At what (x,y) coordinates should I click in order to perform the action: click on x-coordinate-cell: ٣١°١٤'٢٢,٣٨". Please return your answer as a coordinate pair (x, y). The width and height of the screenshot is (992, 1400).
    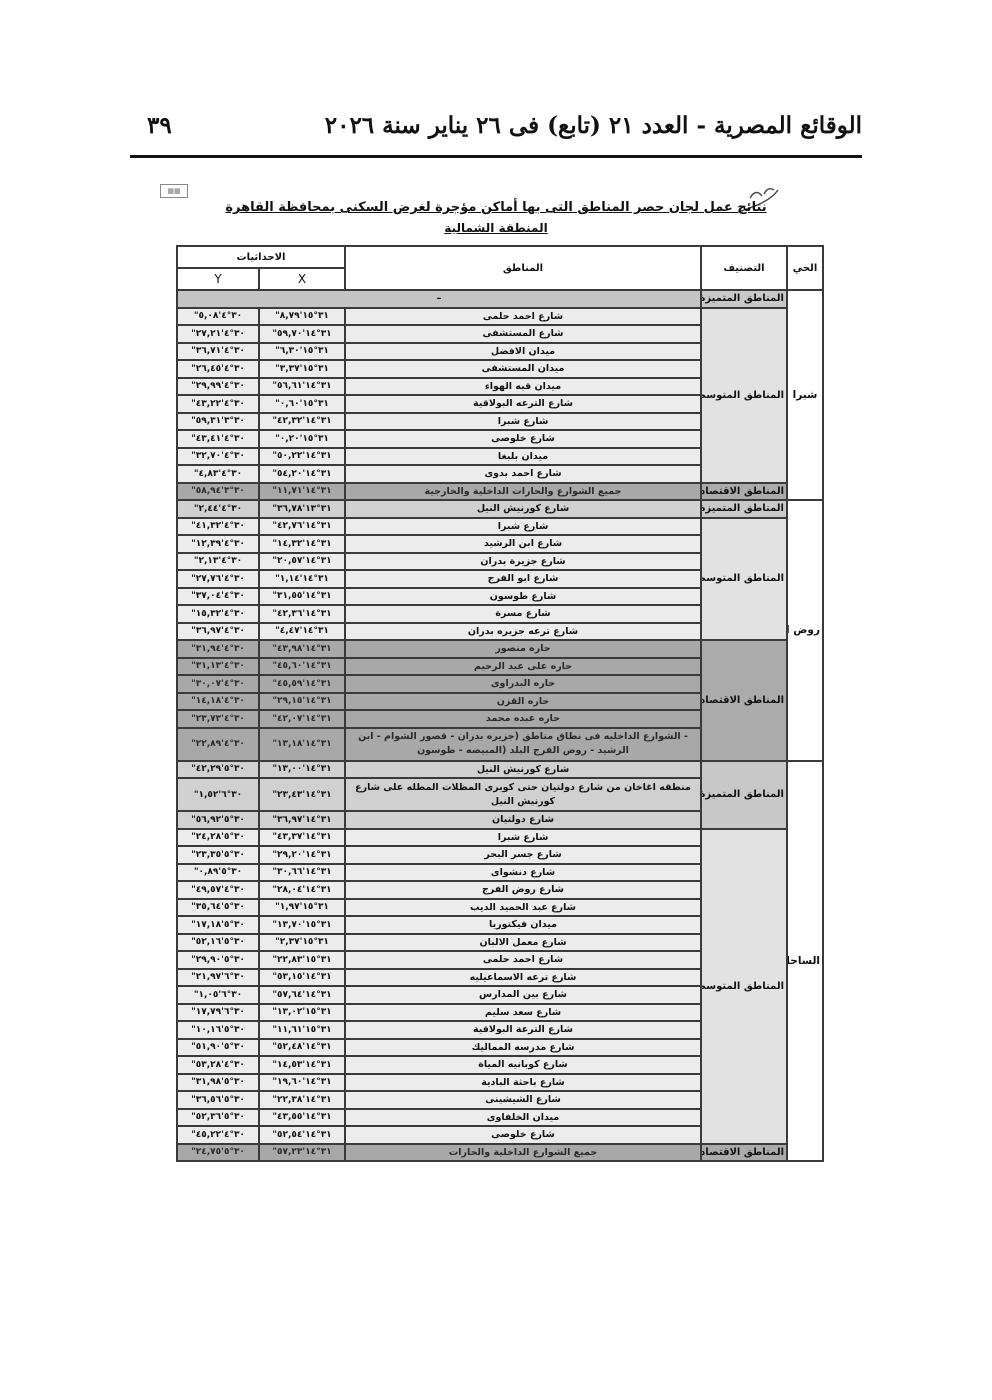
    Looking at the image, I should click on (302, 1100).